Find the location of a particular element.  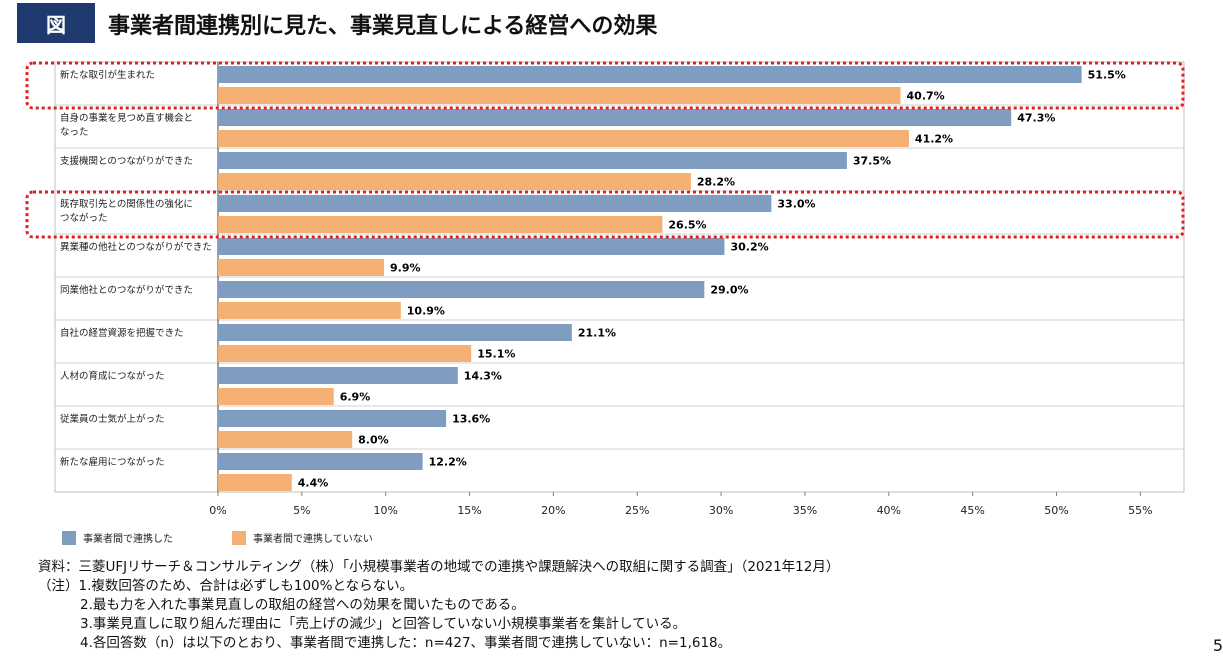

category-label: 新たな取引が生まれた is located at coordinates (107, 75).